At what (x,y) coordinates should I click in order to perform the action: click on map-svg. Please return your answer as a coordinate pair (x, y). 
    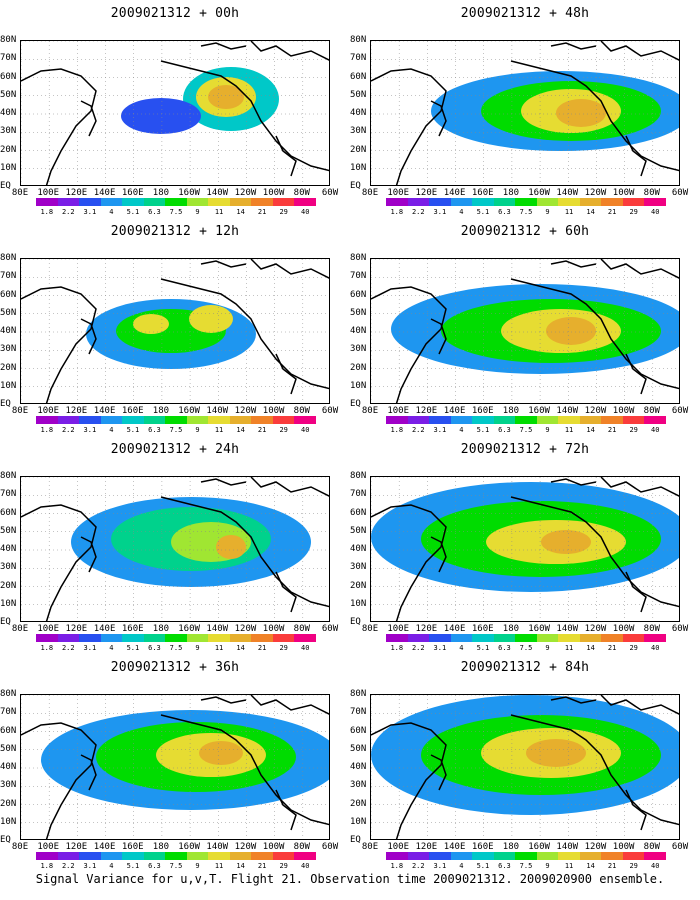
    Looking at the image, I should click on (525, 331).